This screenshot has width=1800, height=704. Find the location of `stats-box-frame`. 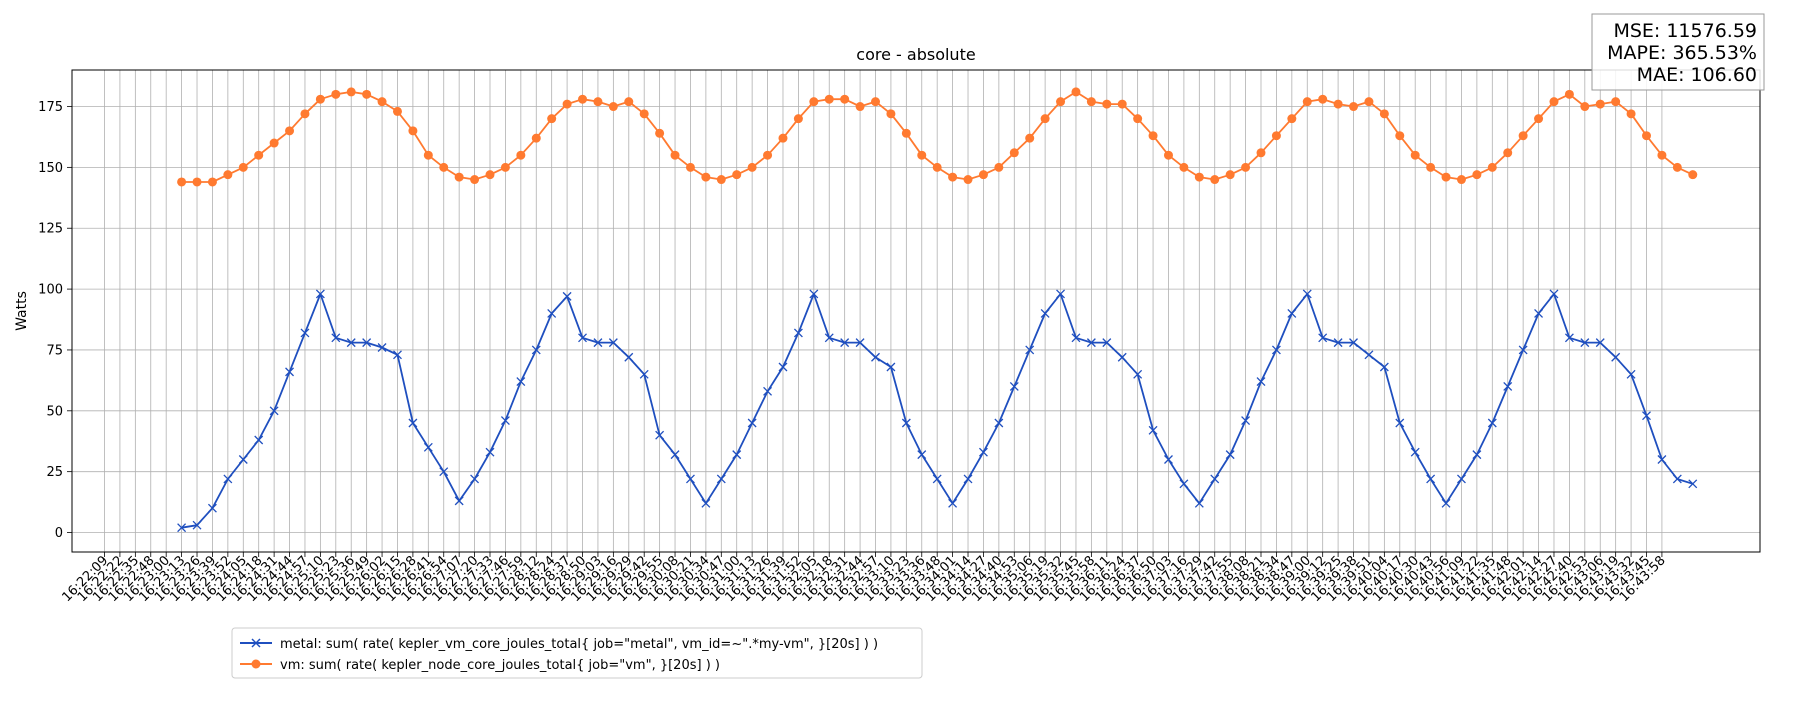

stats-box-frame is located at coordinates (1678, 52).